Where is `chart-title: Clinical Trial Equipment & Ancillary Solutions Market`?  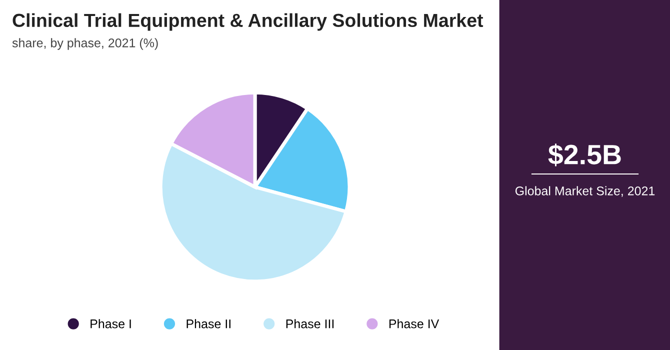 chart-title: Clinical Trial Equipment & Ancillary Solutions Market is located at coordinates (248, 22).